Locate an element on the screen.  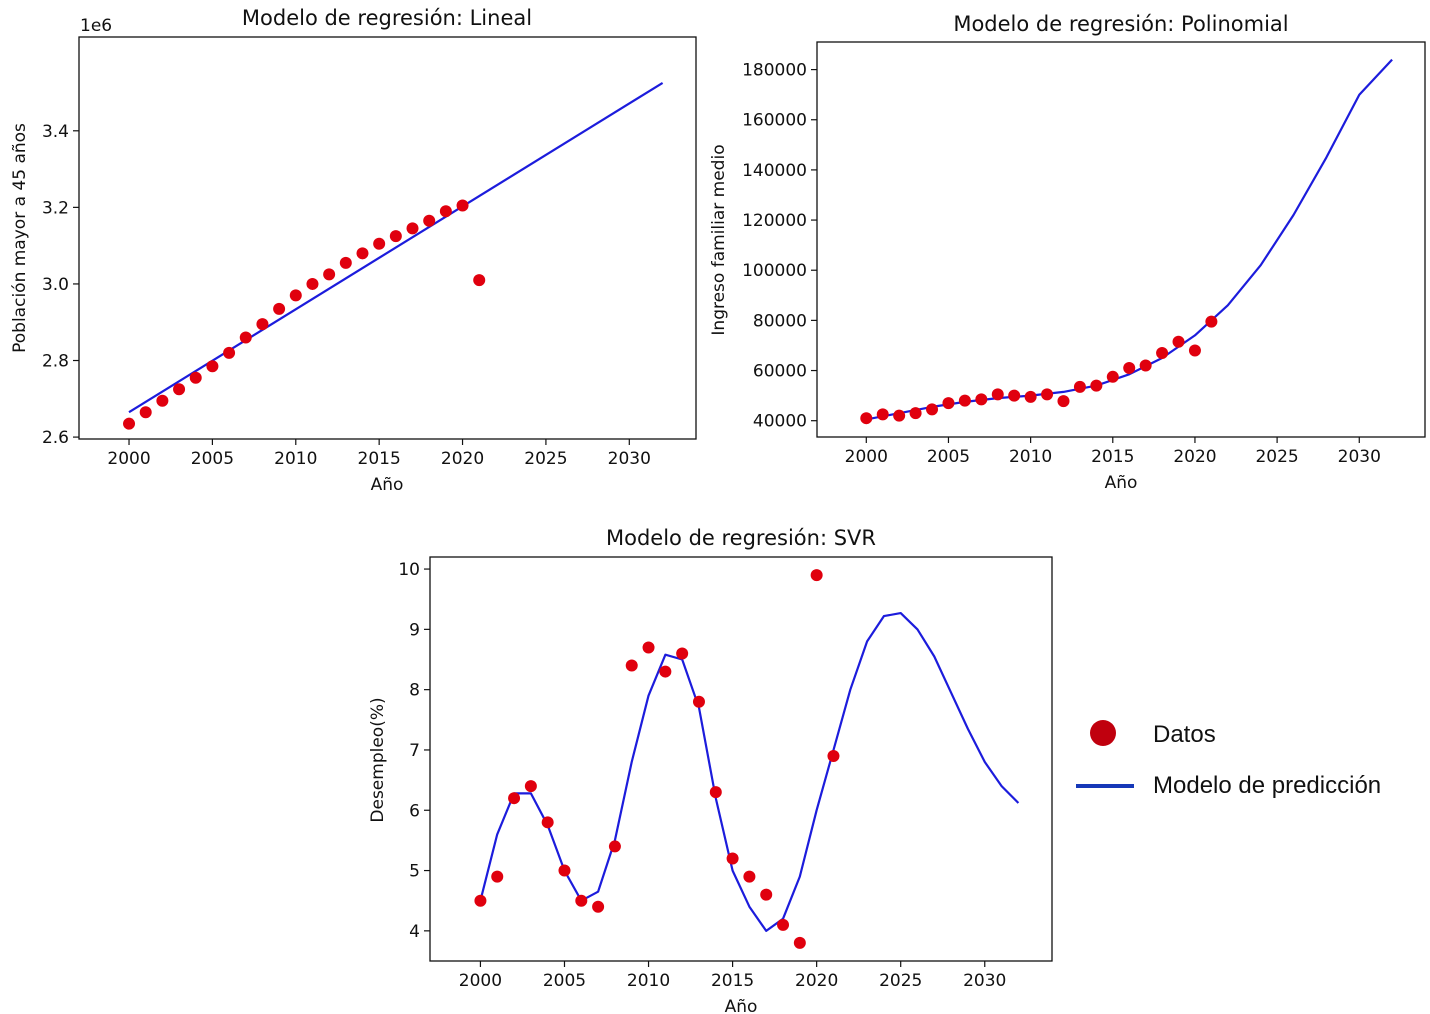
y-tick-label: 60000 is located at coordinates (780, 372).